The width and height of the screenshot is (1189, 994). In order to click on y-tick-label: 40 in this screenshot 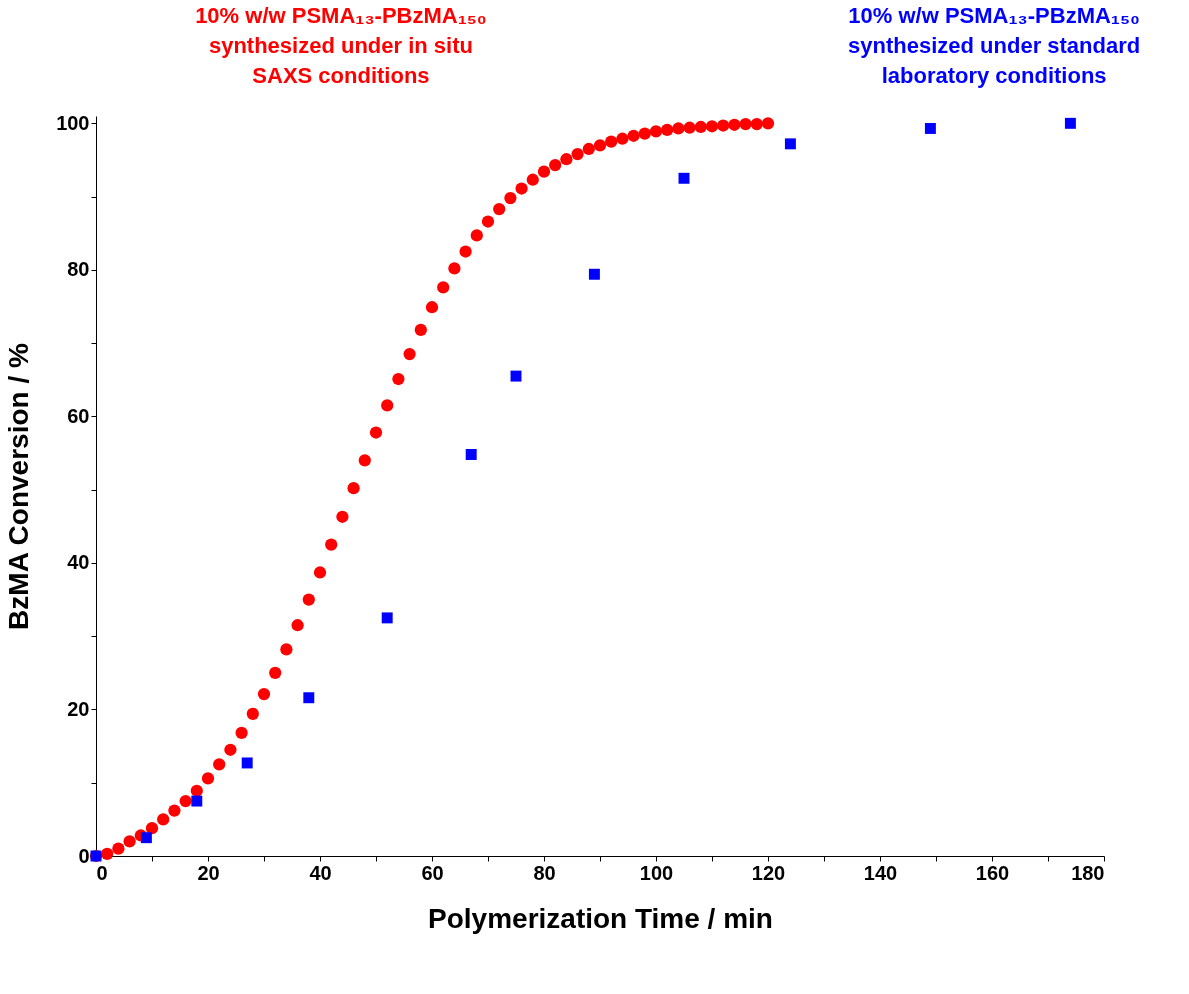, I will do `click(78, 562)`.